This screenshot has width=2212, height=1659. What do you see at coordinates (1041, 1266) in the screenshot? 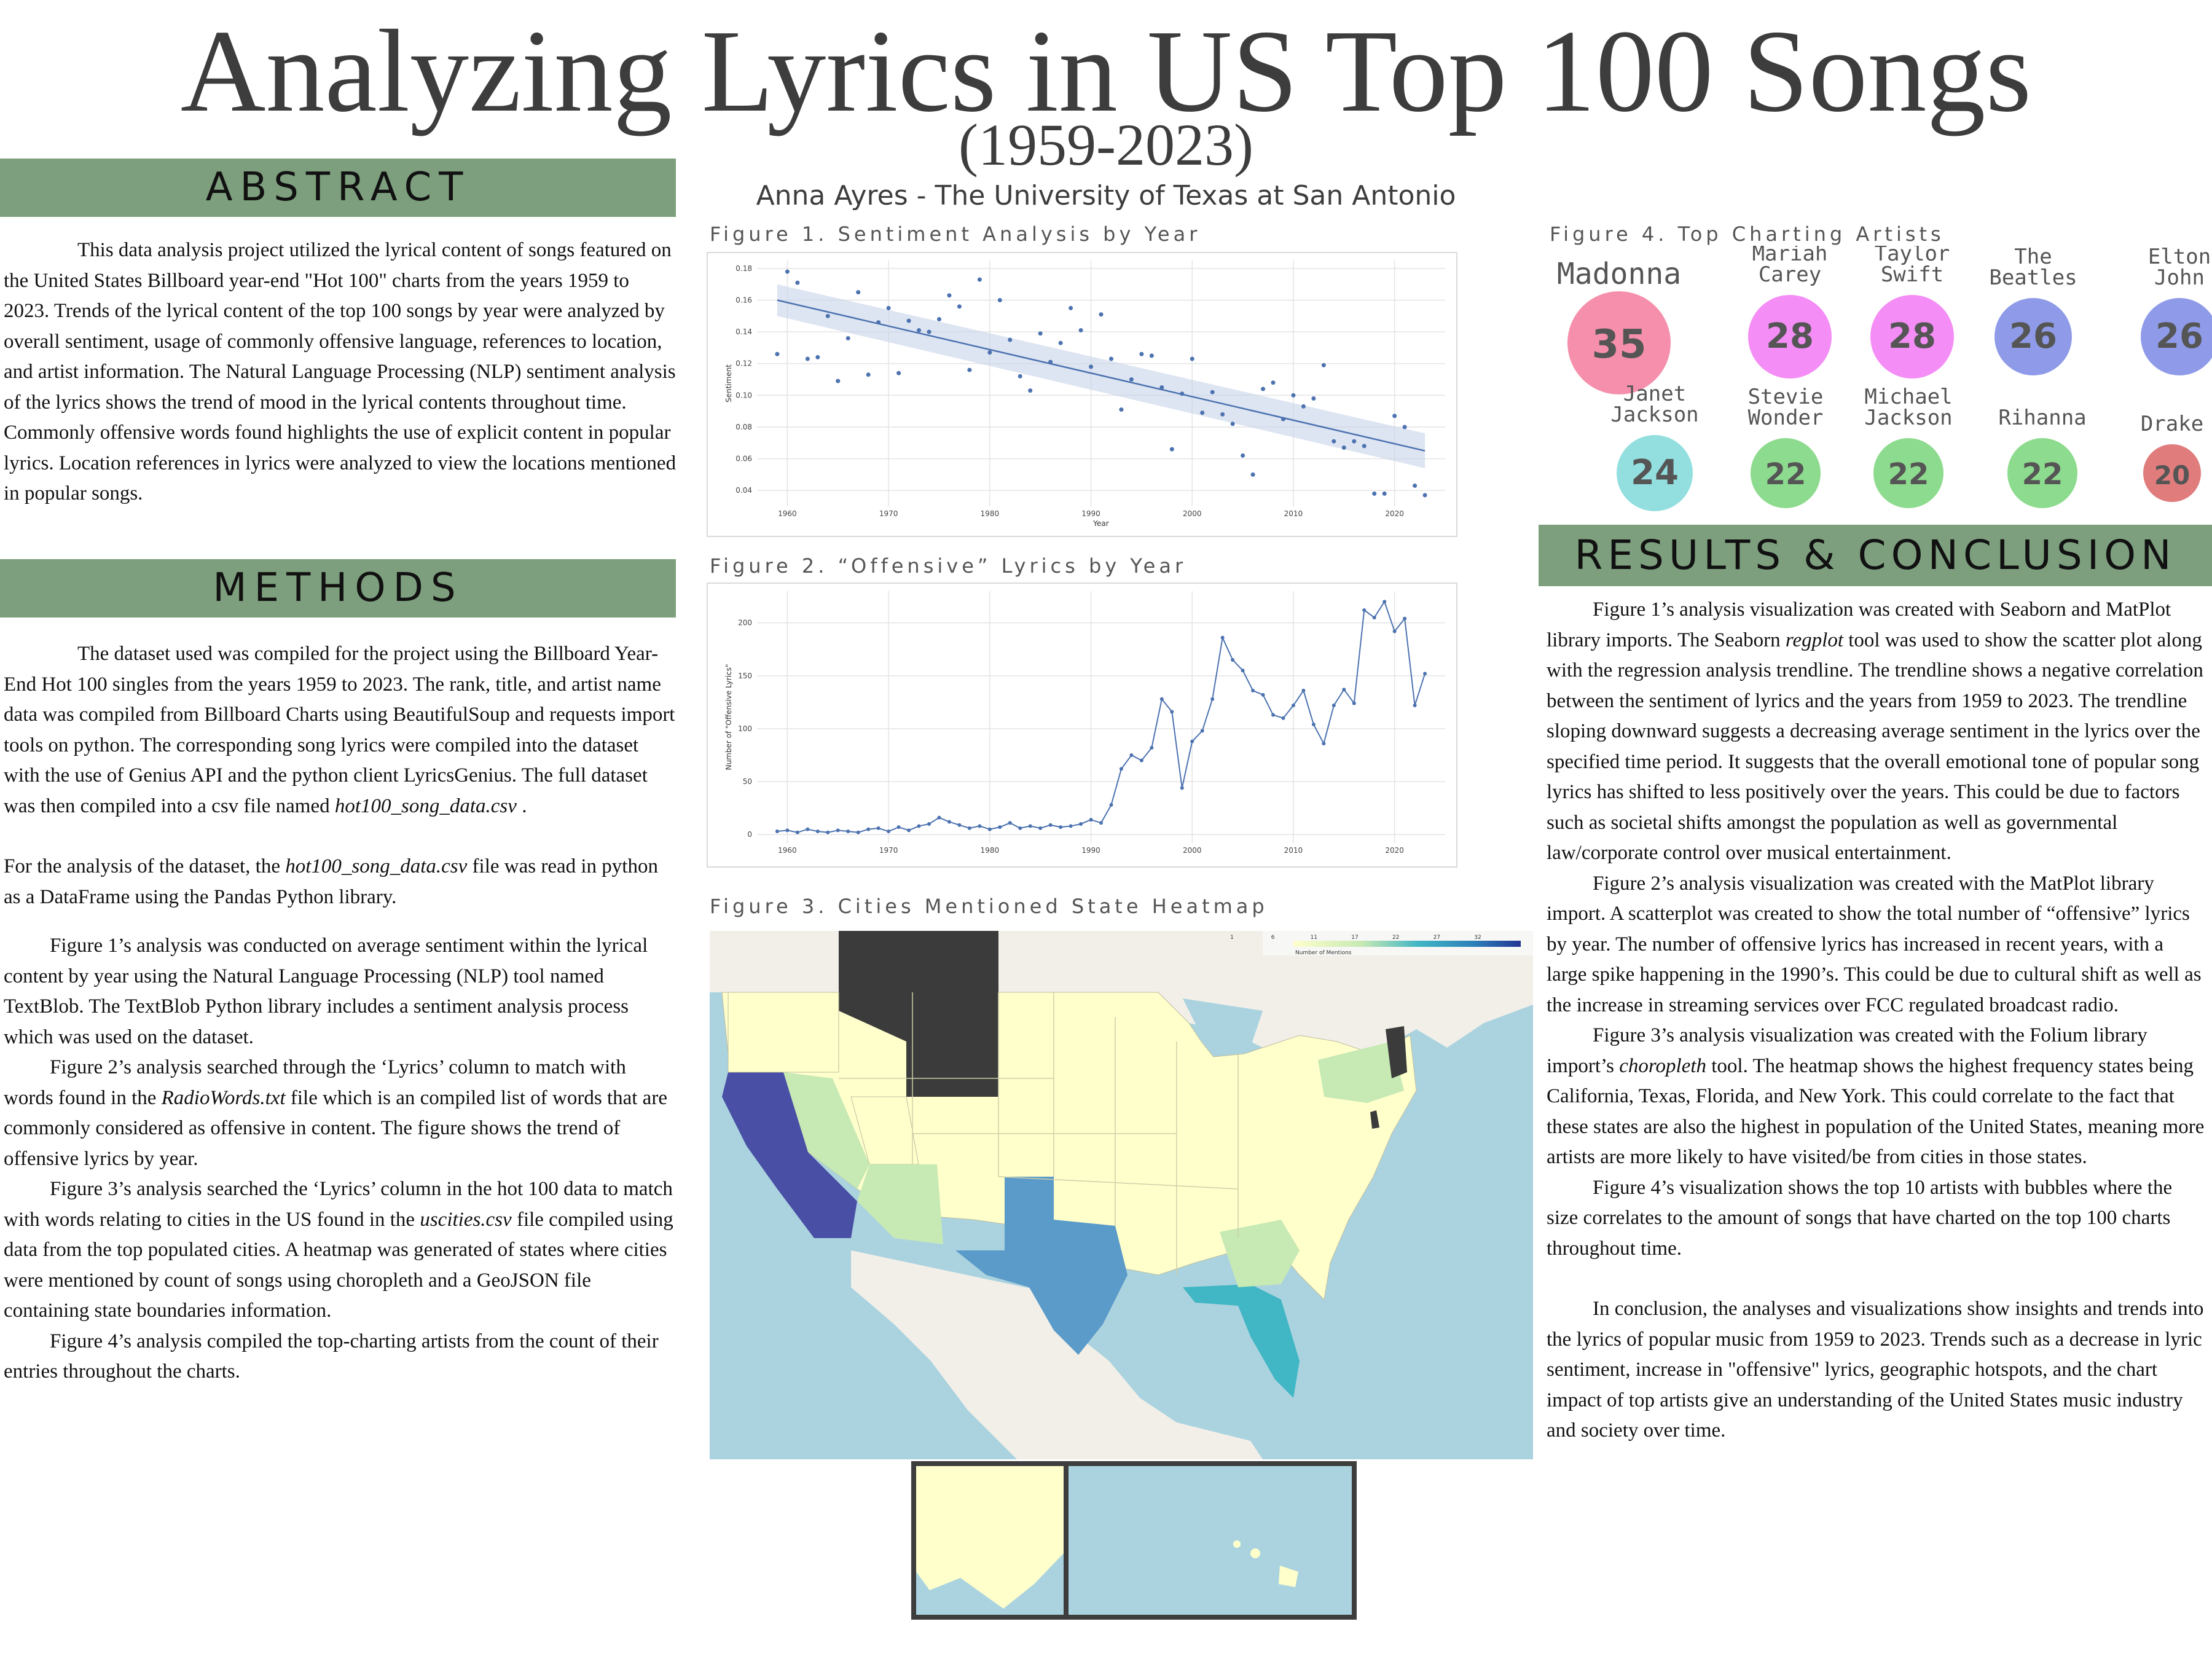
I see `texas-state` at bounding box center [1041, 1266].